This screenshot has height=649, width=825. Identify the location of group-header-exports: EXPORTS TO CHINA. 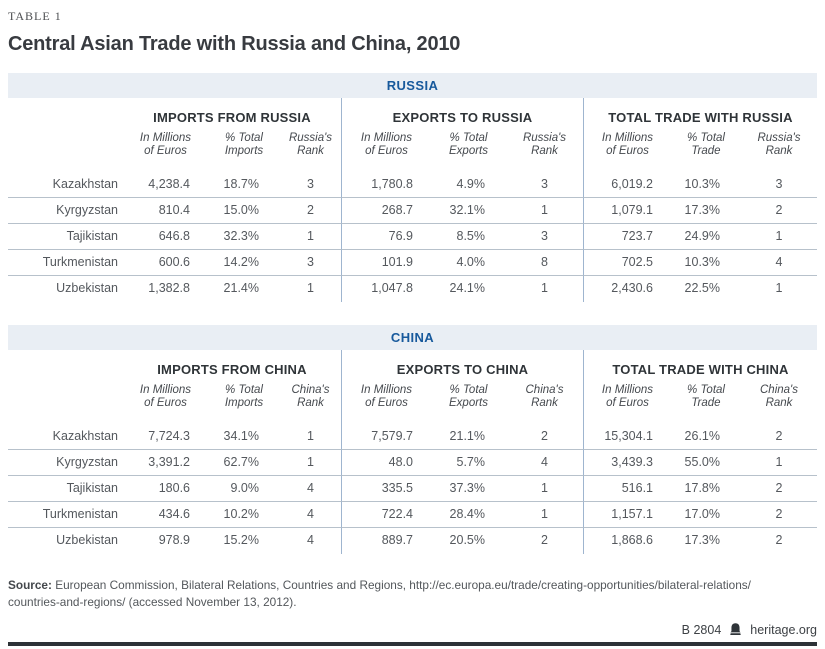
(462, 364).